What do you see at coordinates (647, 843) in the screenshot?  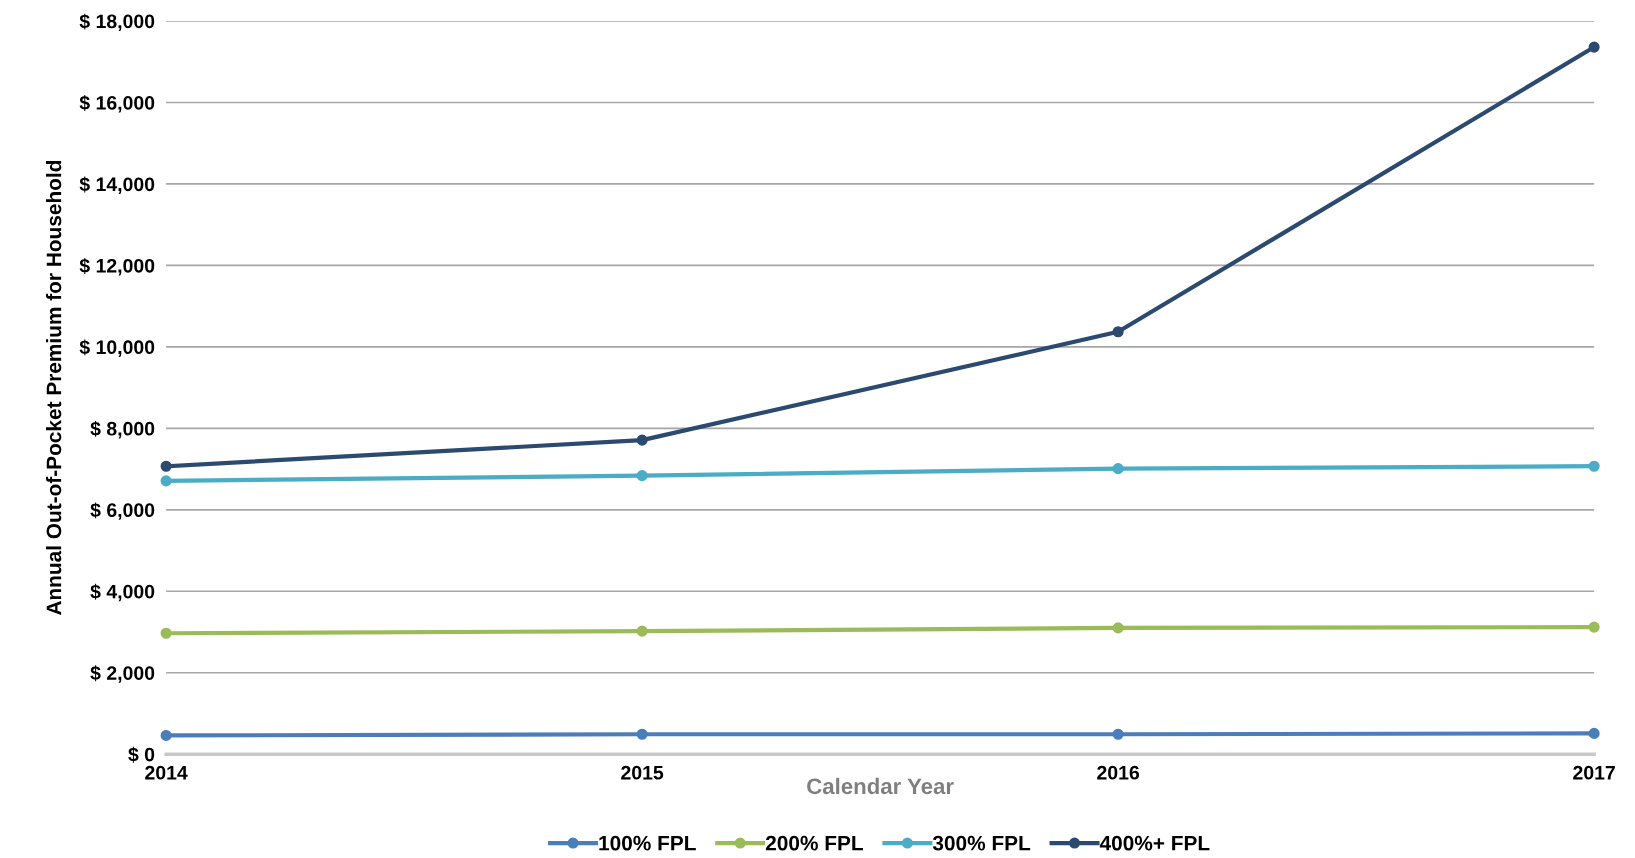 I see `legend-label: 100% FPL` at bounding box center [647, 843].